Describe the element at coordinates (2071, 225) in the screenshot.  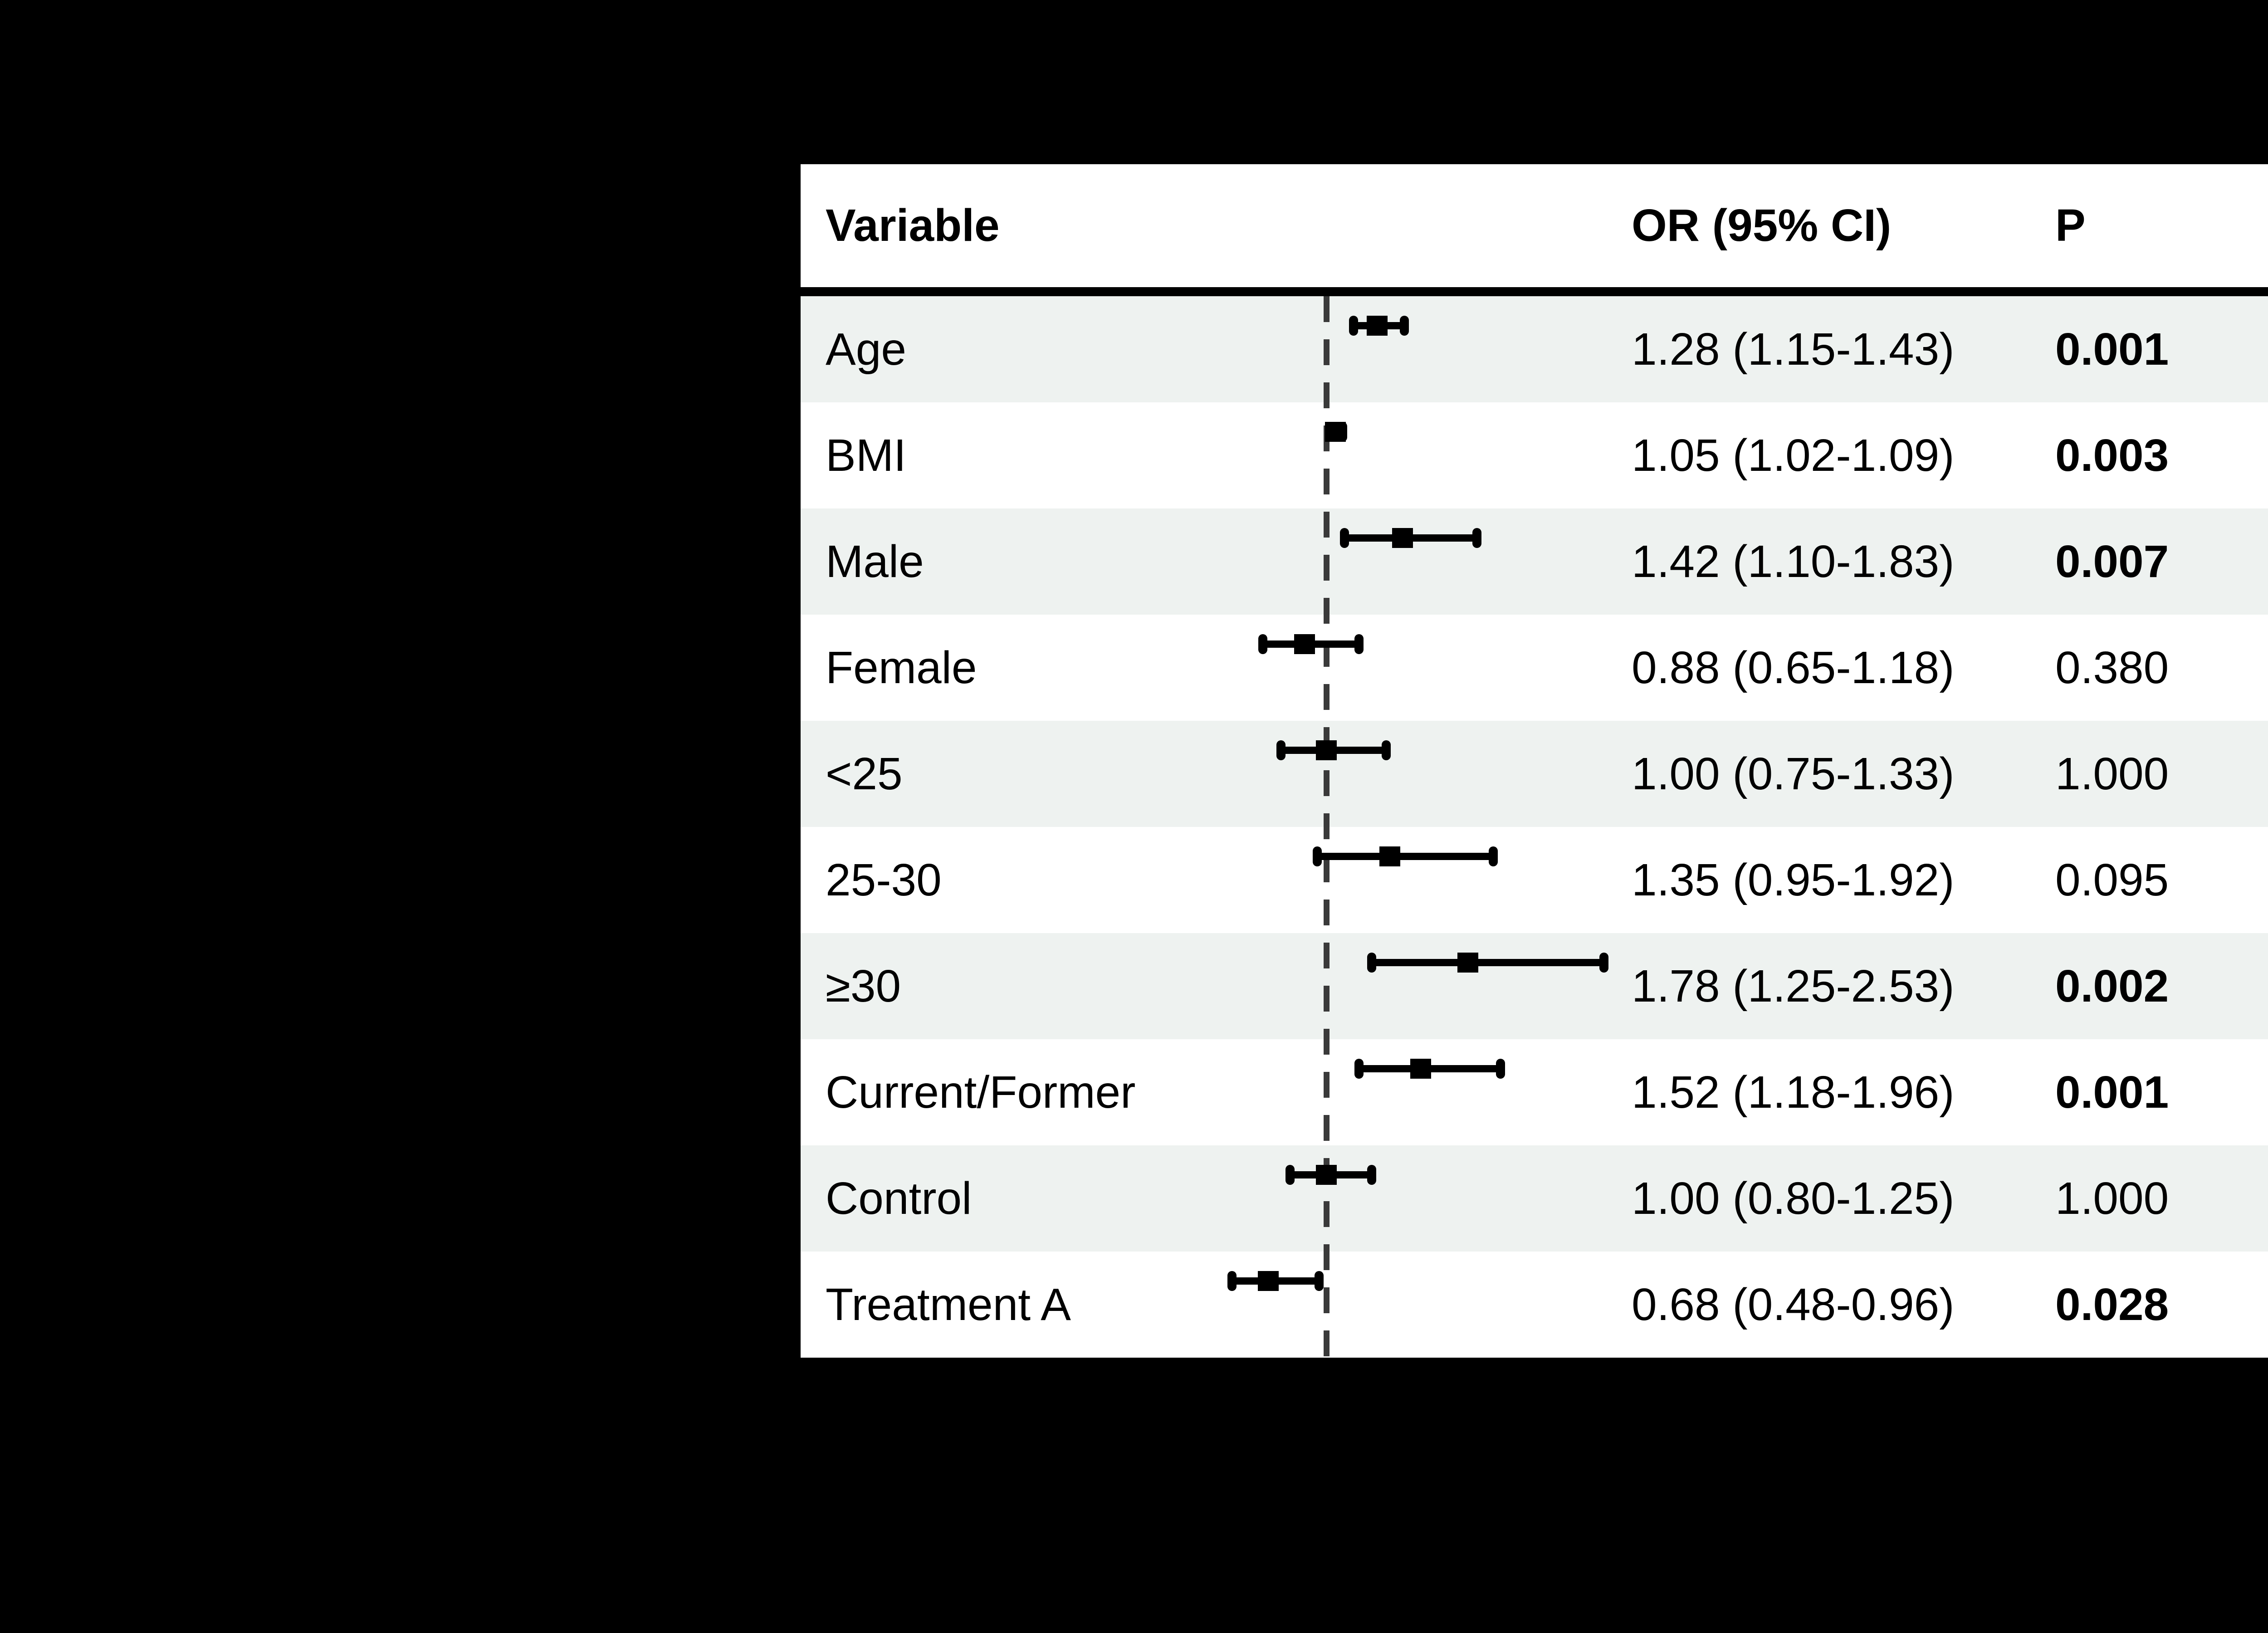
I see `header-p: P` at that location.